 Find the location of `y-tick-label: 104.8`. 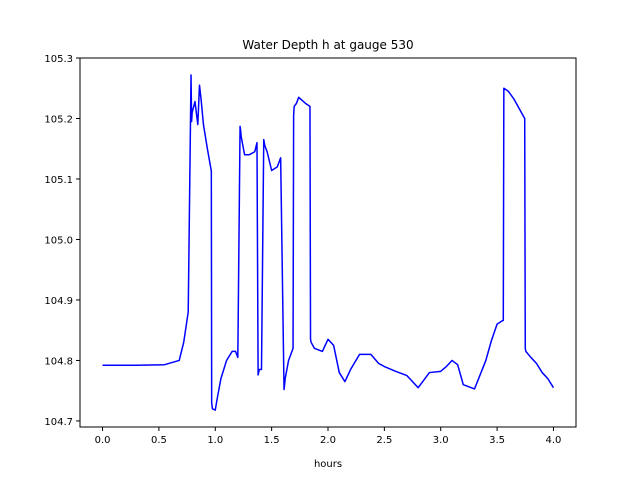

y-tick-label: 104.8 is located at coordinates (58, 361).